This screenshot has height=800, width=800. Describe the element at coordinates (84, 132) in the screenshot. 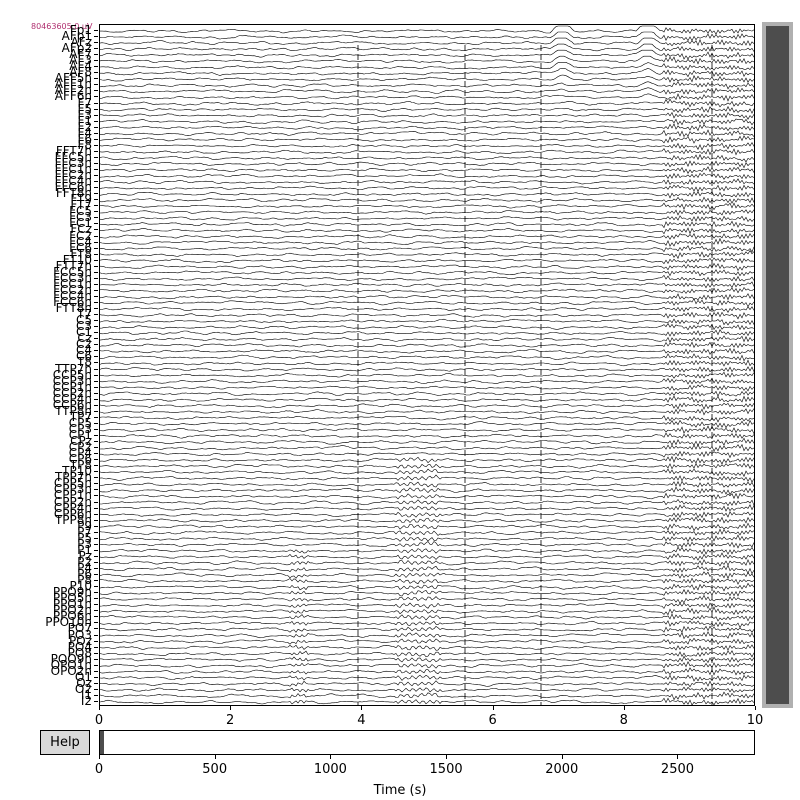

I see `channel-label: F4` at that location.